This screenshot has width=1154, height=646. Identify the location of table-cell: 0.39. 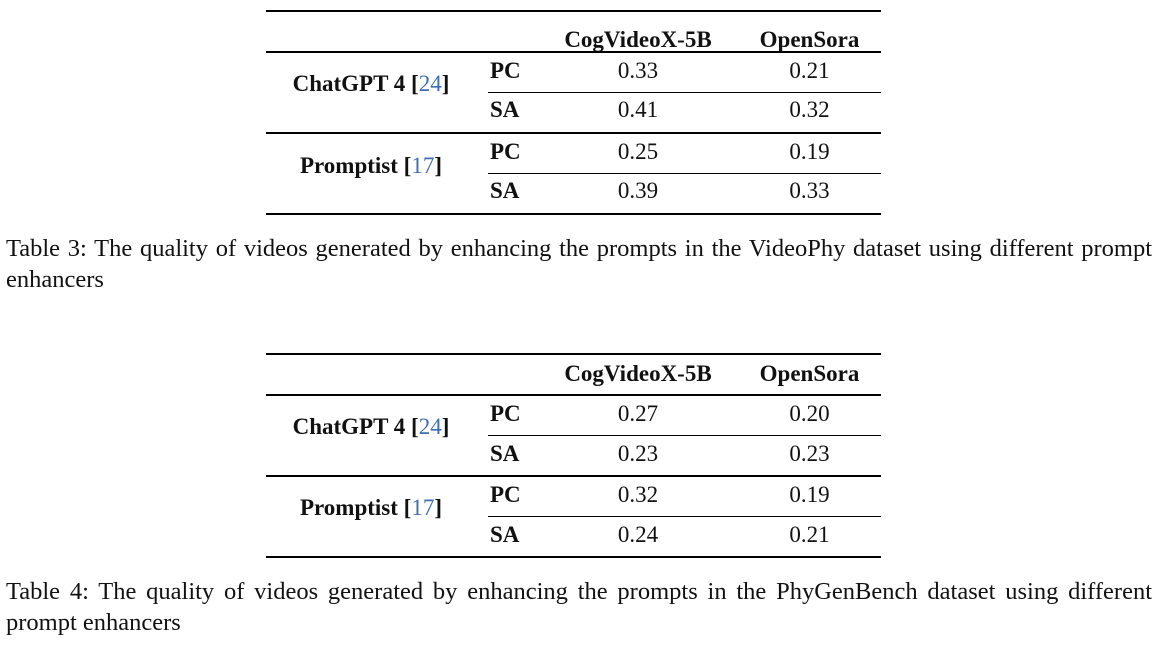
(638, 190).